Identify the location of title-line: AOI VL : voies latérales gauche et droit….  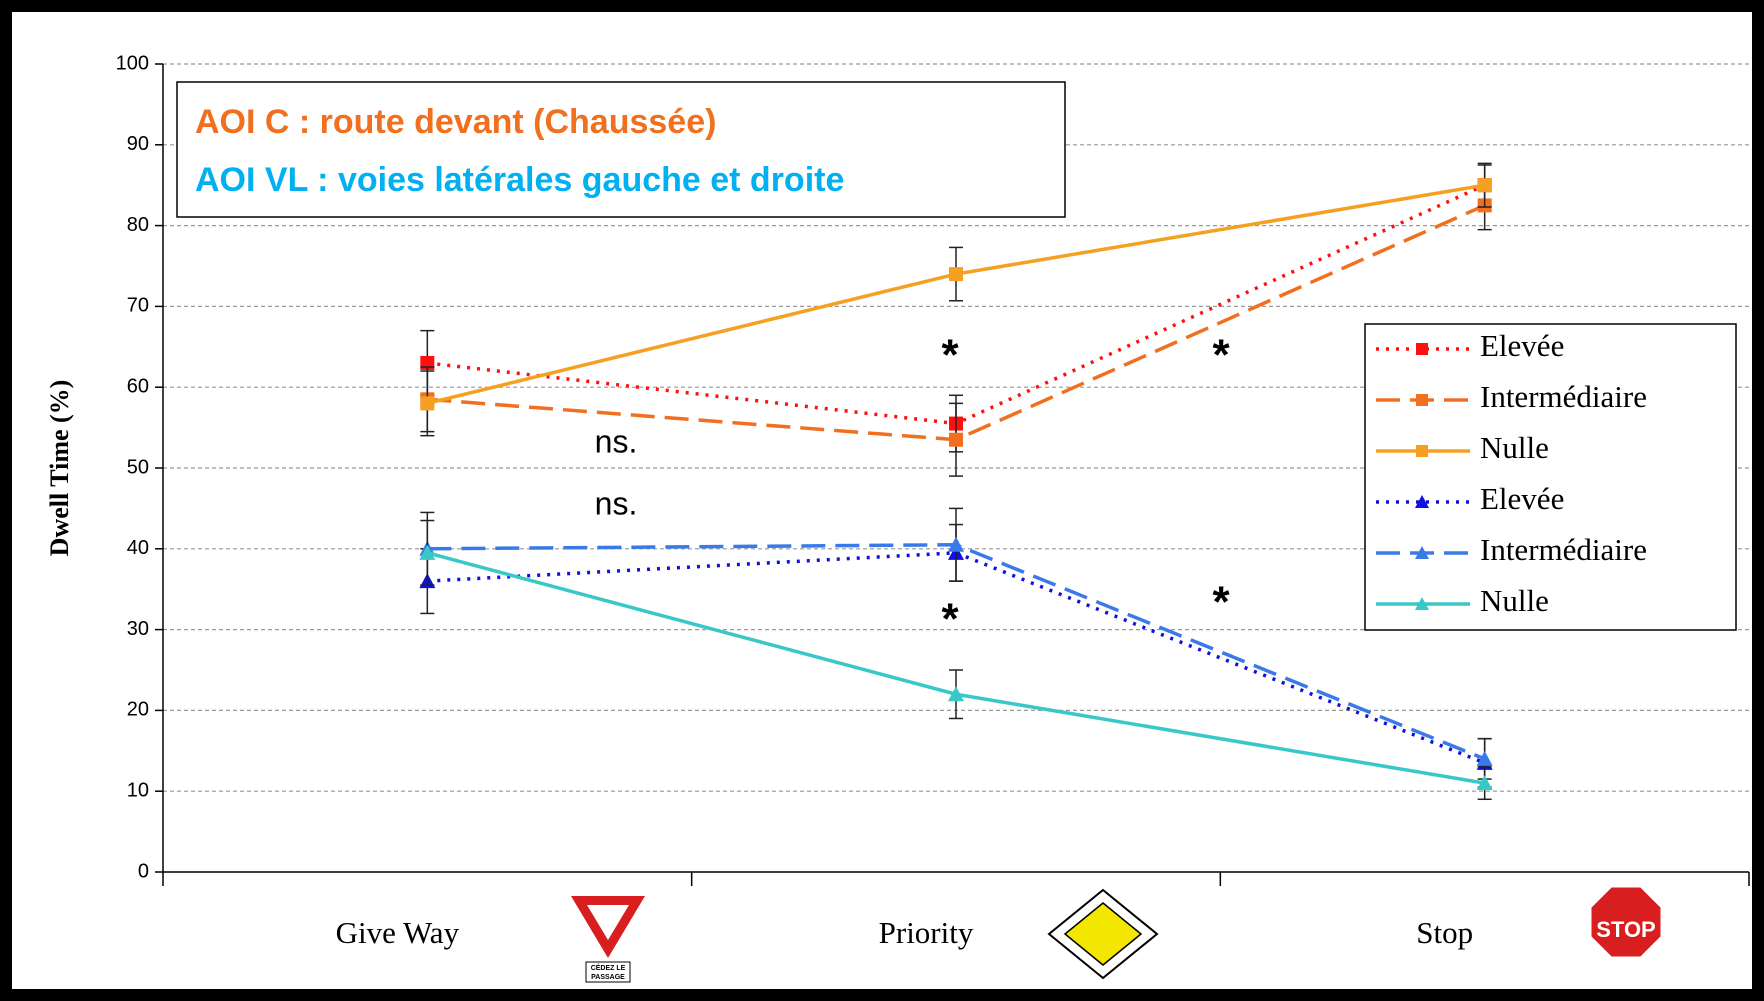
(519, 180).